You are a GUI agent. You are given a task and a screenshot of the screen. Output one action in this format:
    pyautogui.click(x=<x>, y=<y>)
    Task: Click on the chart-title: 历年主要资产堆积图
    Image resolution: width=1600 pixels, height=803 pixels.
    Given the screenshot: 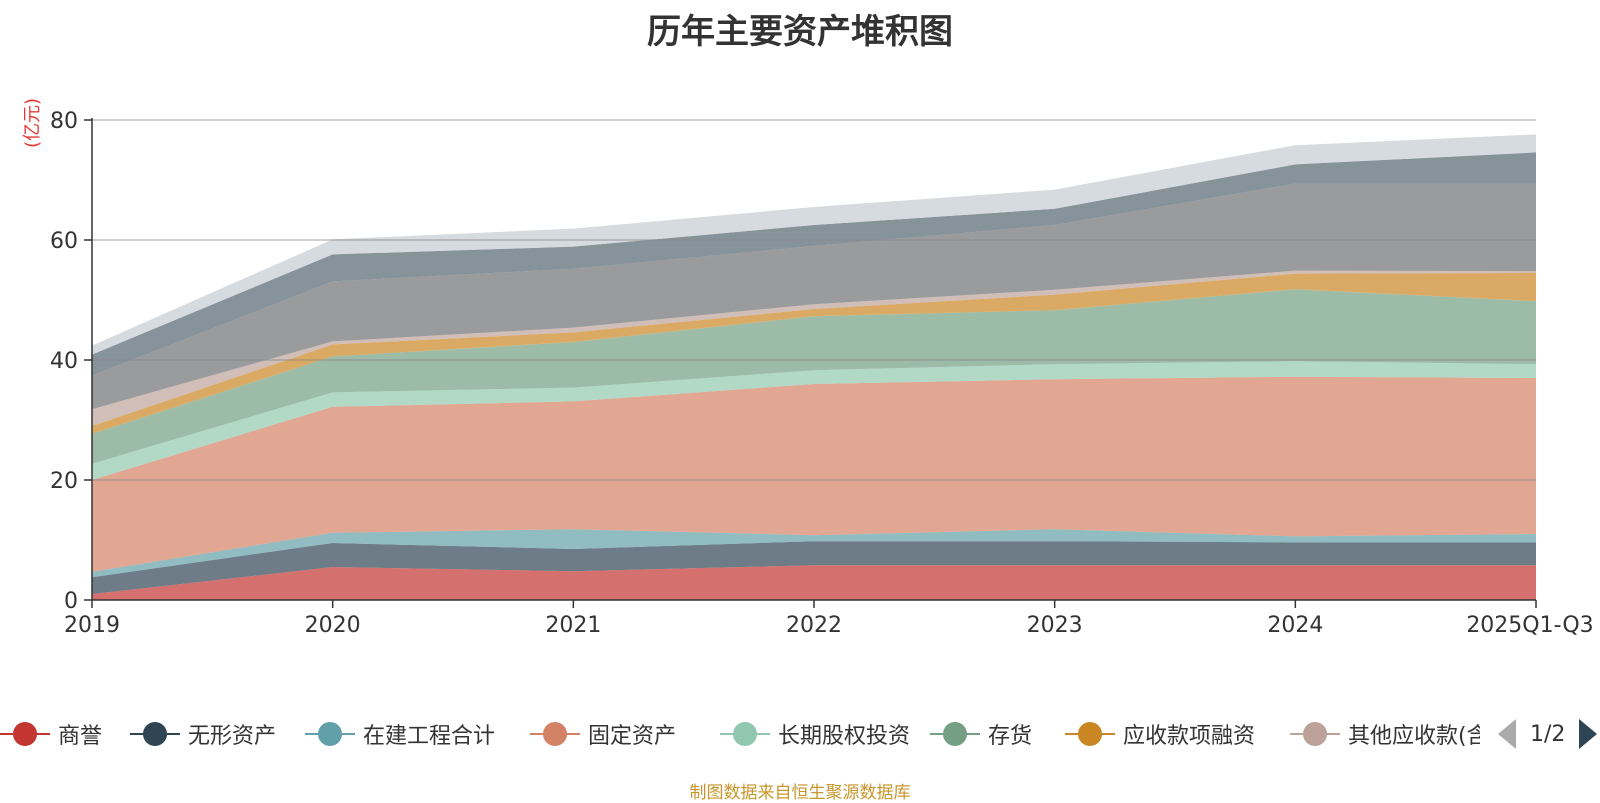 What is the action you would take?
    pyautogui.click(x=800, y=32)
    